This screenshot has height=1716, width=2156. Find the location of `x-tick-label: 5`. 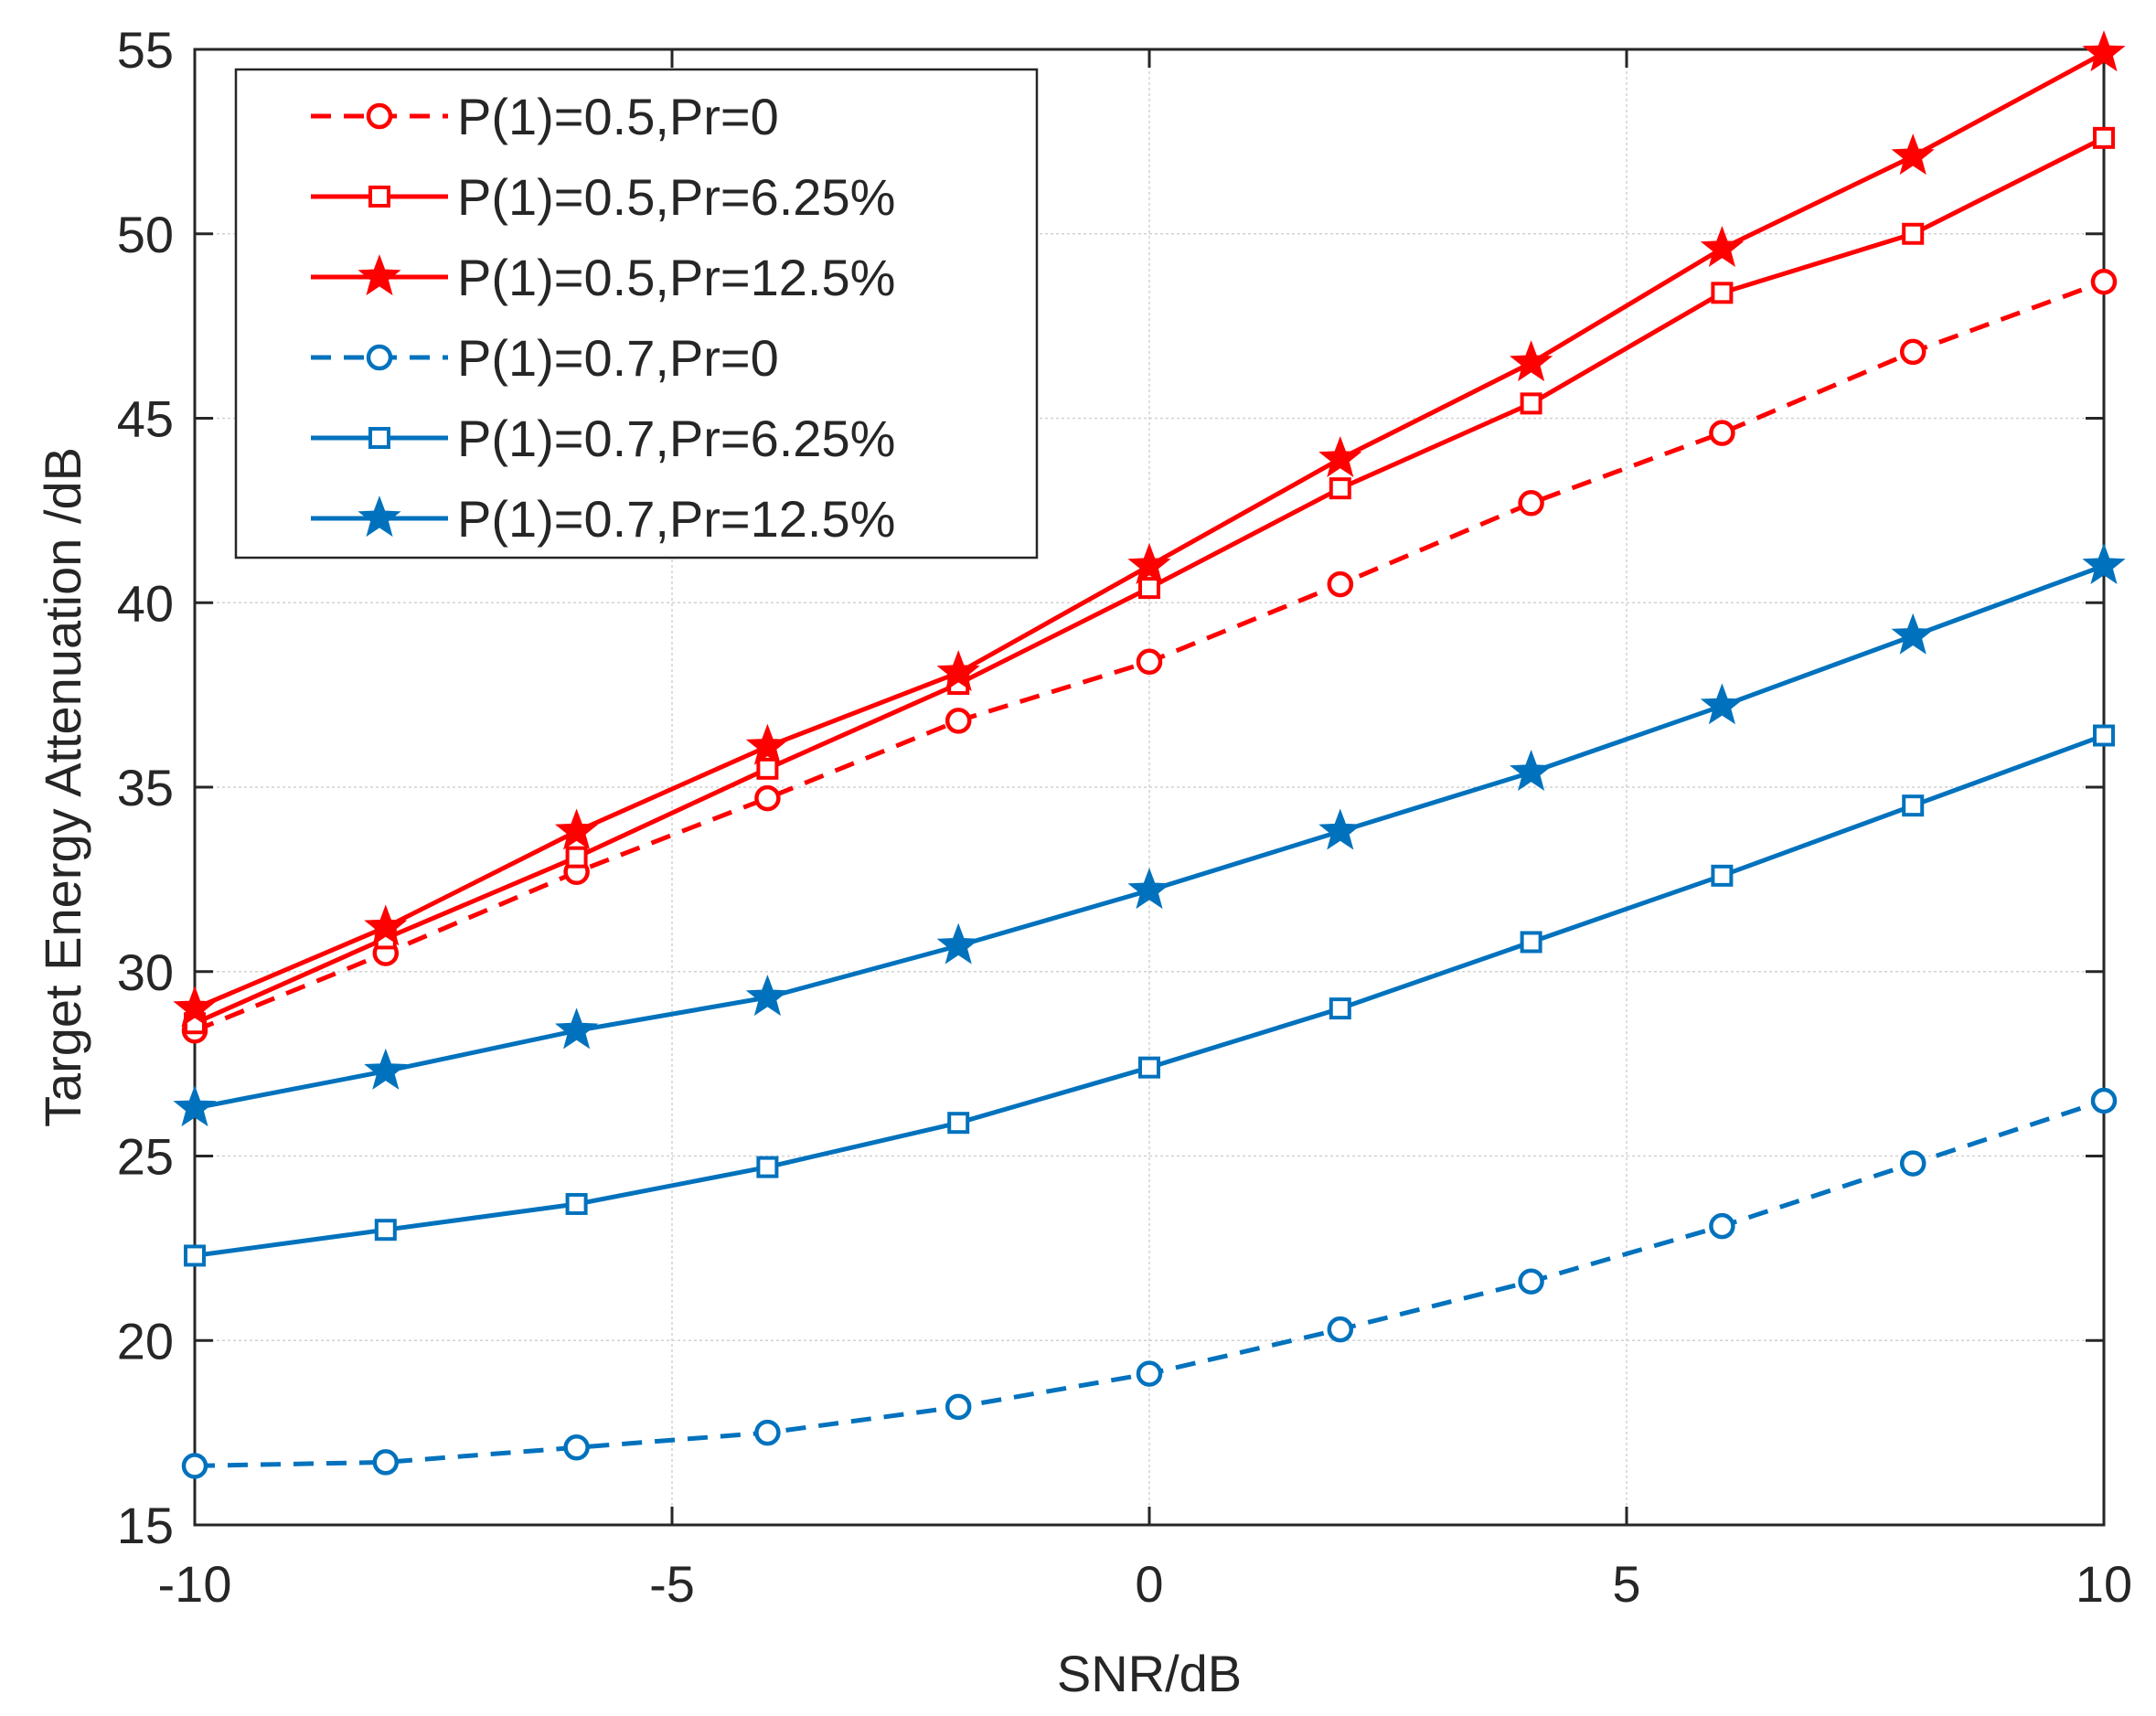

x-tick-label: 5 is located at coordinates (1626, 1584).